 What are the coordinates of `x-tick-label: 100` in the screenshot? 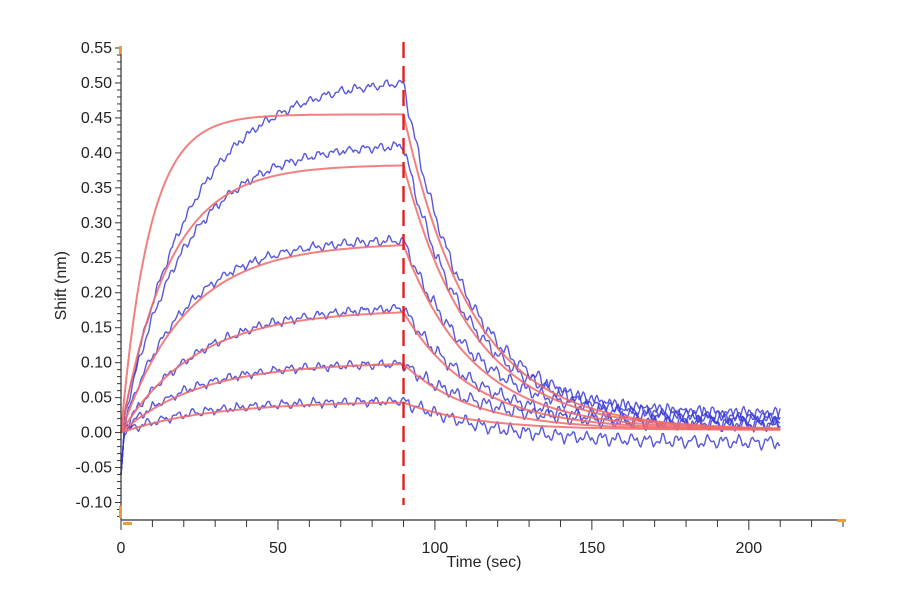 It's located at (435, 548).